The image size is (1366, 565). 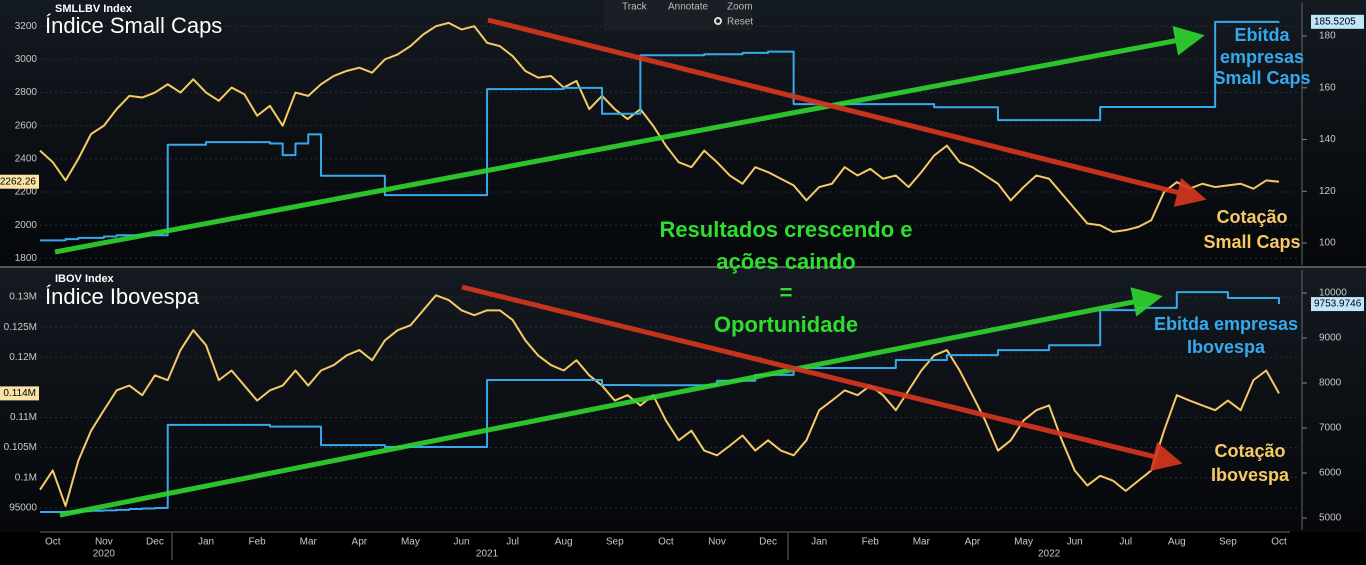 I want to click on center-annotation: Oportunidade, so click(x=786, y=324).